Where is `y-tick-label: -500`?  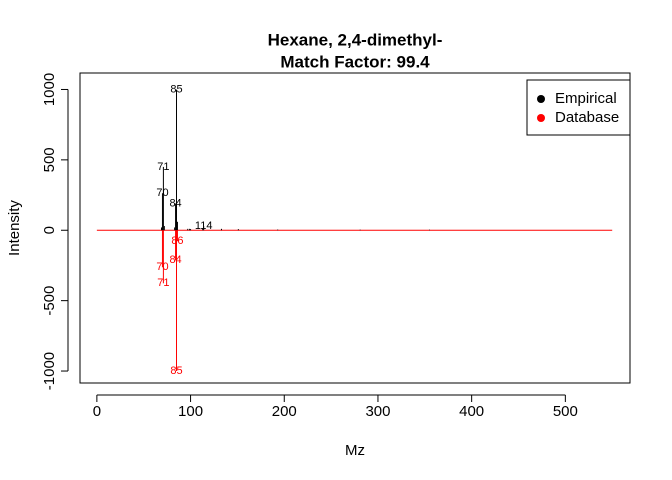
y-tick-label: -500 is located at coordinates (49, 301).